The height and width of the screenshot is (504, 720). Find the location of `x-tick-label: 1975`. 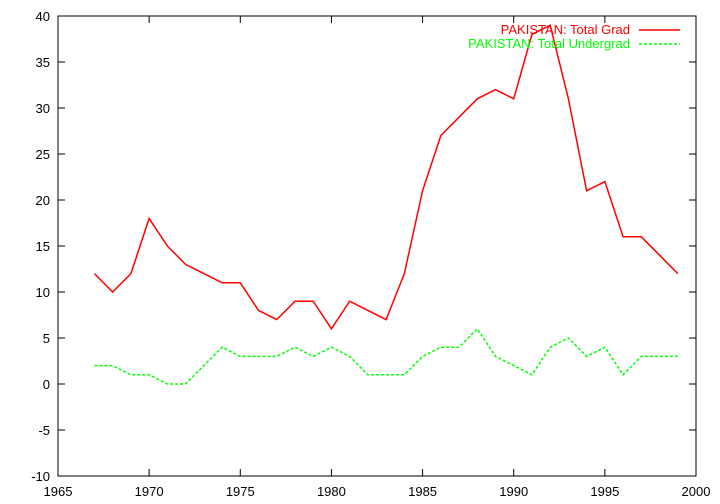

x-tick-label: 1975 is located at coordinates (240, 491).